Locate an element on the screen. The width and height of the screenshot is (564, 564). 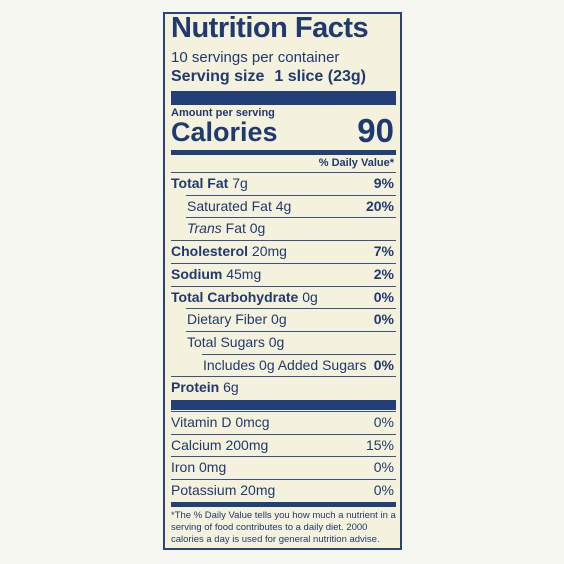
daily-value: 9% is located at coordinates (383, 183).